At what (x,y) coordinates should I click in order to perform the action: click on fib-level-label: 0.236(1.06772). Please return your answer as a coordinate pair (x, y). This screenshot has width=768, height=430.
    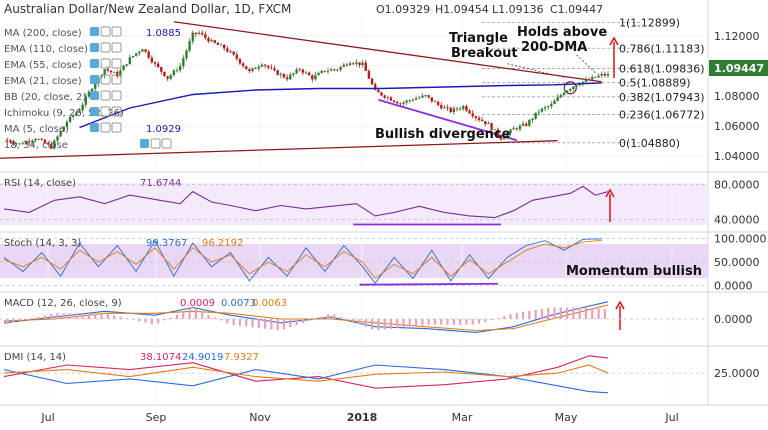
    Looking at the image, I should click on (662, 114).